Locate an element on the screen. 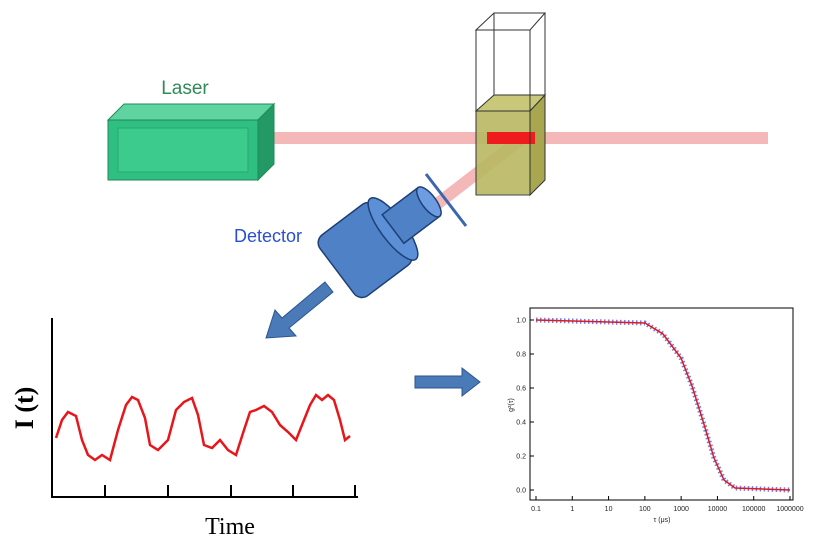 This screenshot has width=817, height=539. y-tick-label: 0.6 is located at coordinates (521, 389).